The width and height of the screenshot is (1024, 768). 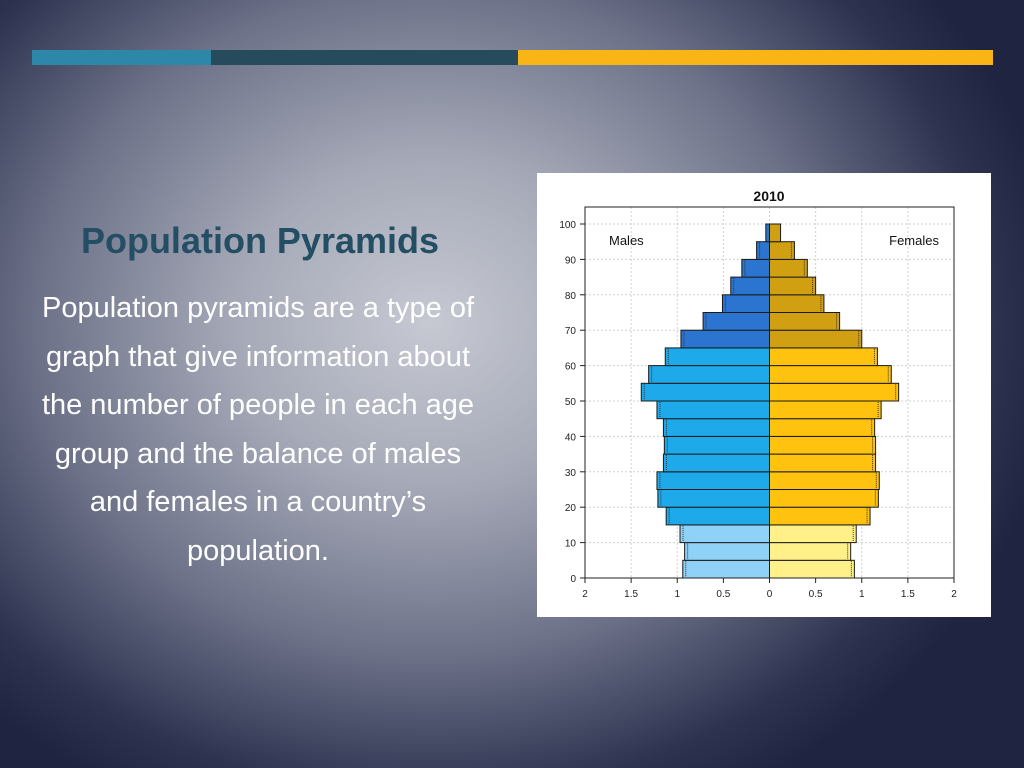 I want to click on top-accent-bar, so click(x=512, y=57).